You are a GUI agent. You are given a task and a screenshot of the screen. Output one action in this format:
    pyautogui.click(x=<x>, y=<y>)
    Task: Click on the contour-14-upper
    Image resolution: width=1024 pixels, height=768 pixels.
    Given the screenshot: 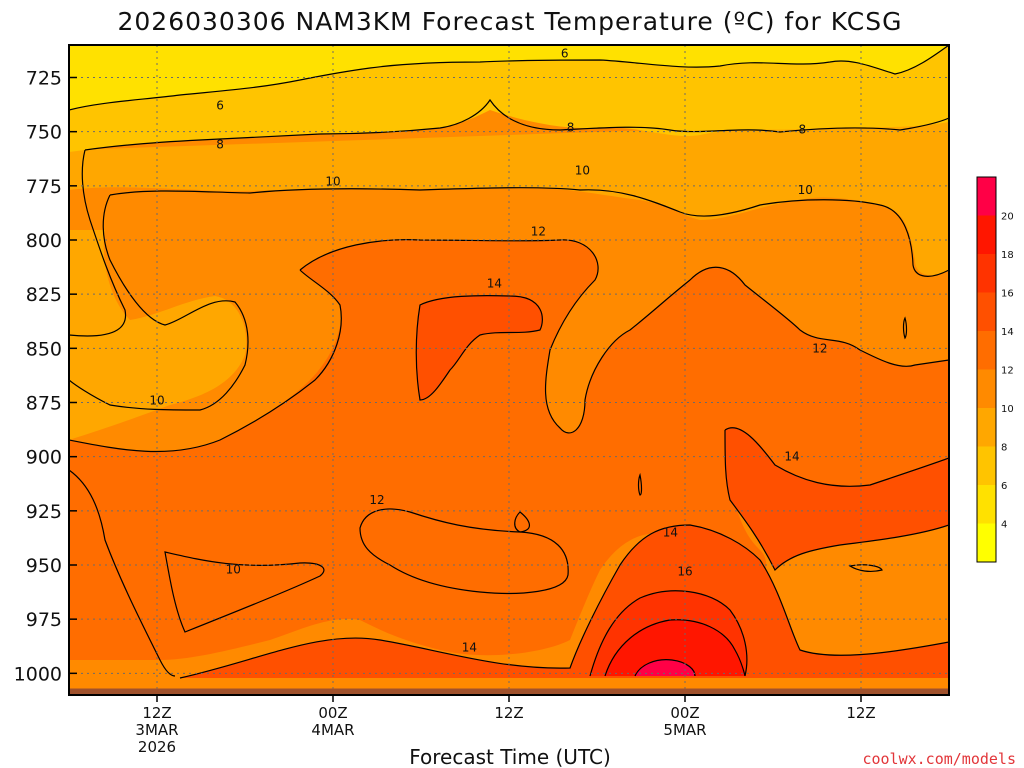 What is the action you would take?
    pyautogui.click(x=479, y=347)
    